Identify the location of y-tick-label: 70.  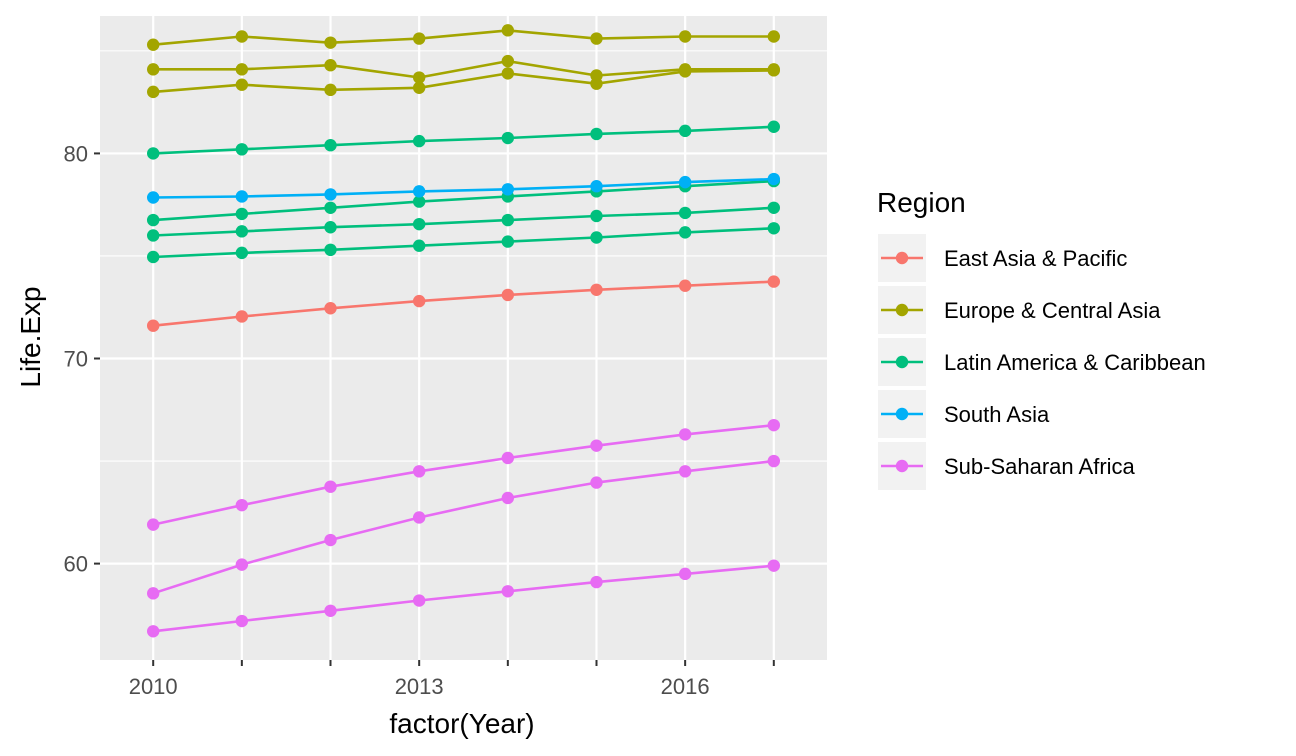
(76, 359).